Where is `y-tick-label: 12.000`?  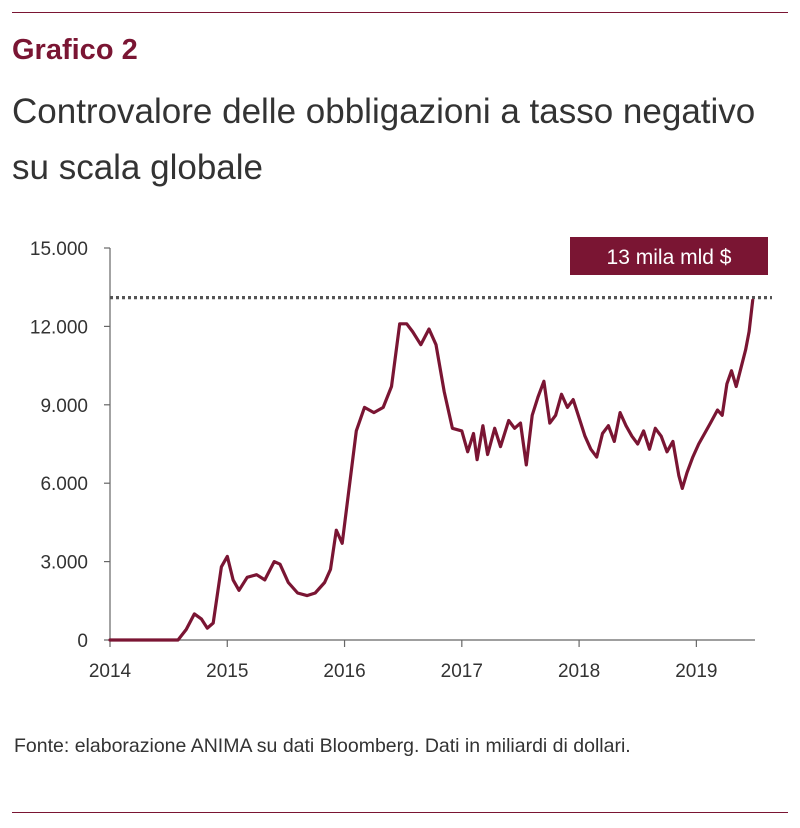
y-tick-label: 12.000 is located at coordinates (59, 327).